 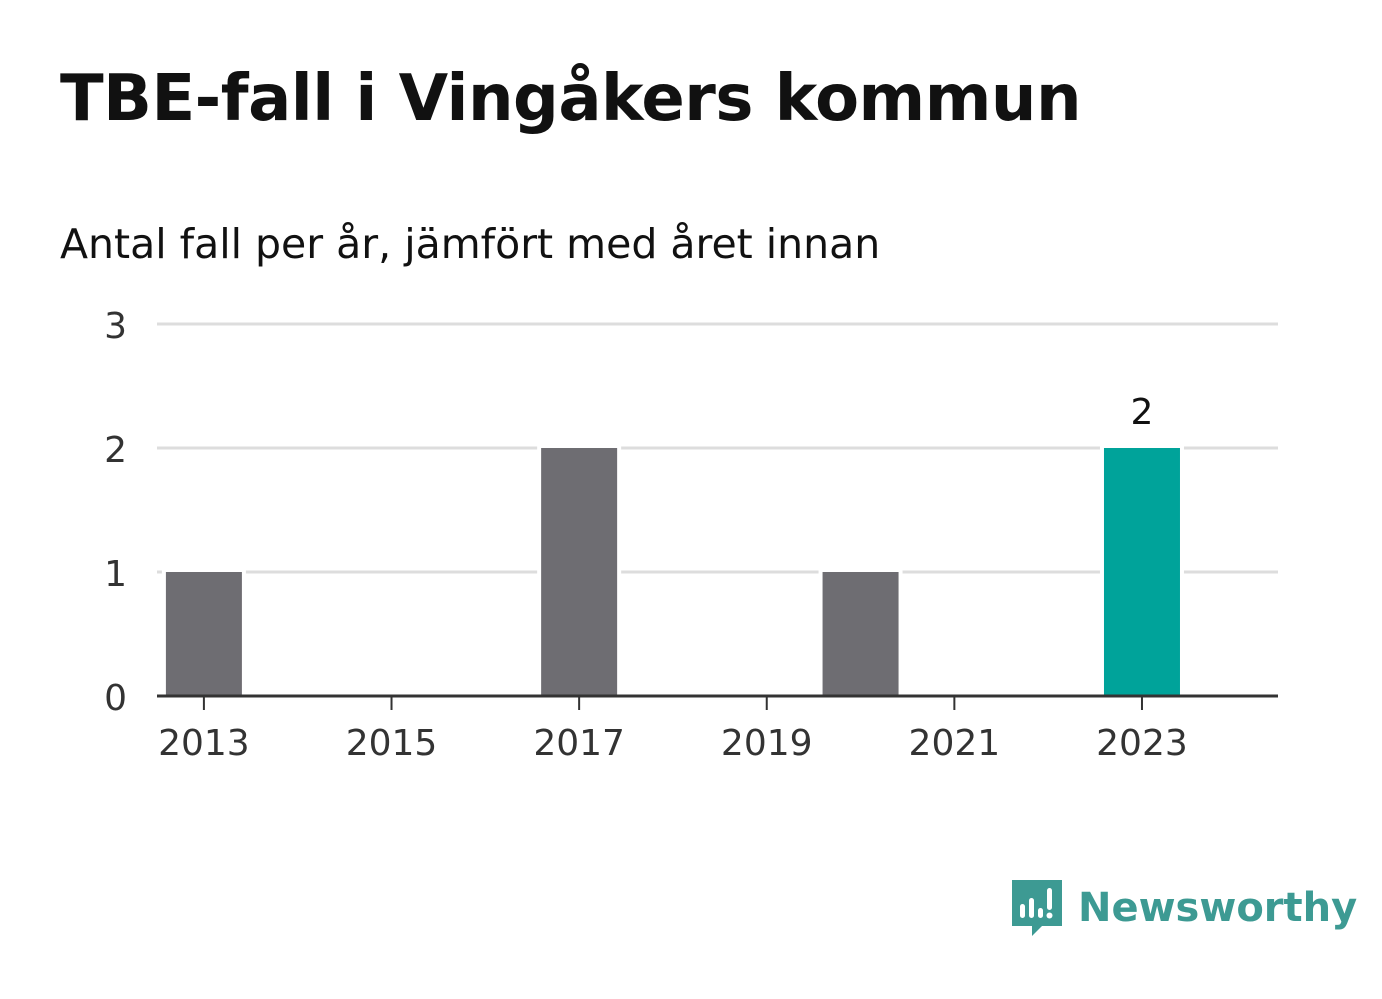 I want to click on bar-2020, so click(x=860, y=633).